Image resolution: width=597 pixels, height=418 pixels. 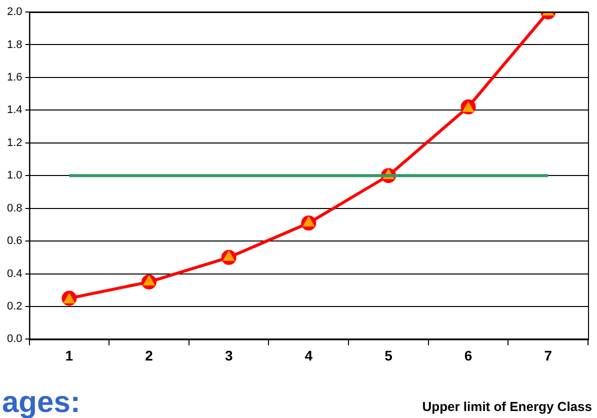 I want to click on y-tick-label: 1.6, so click(x=14, y=77).